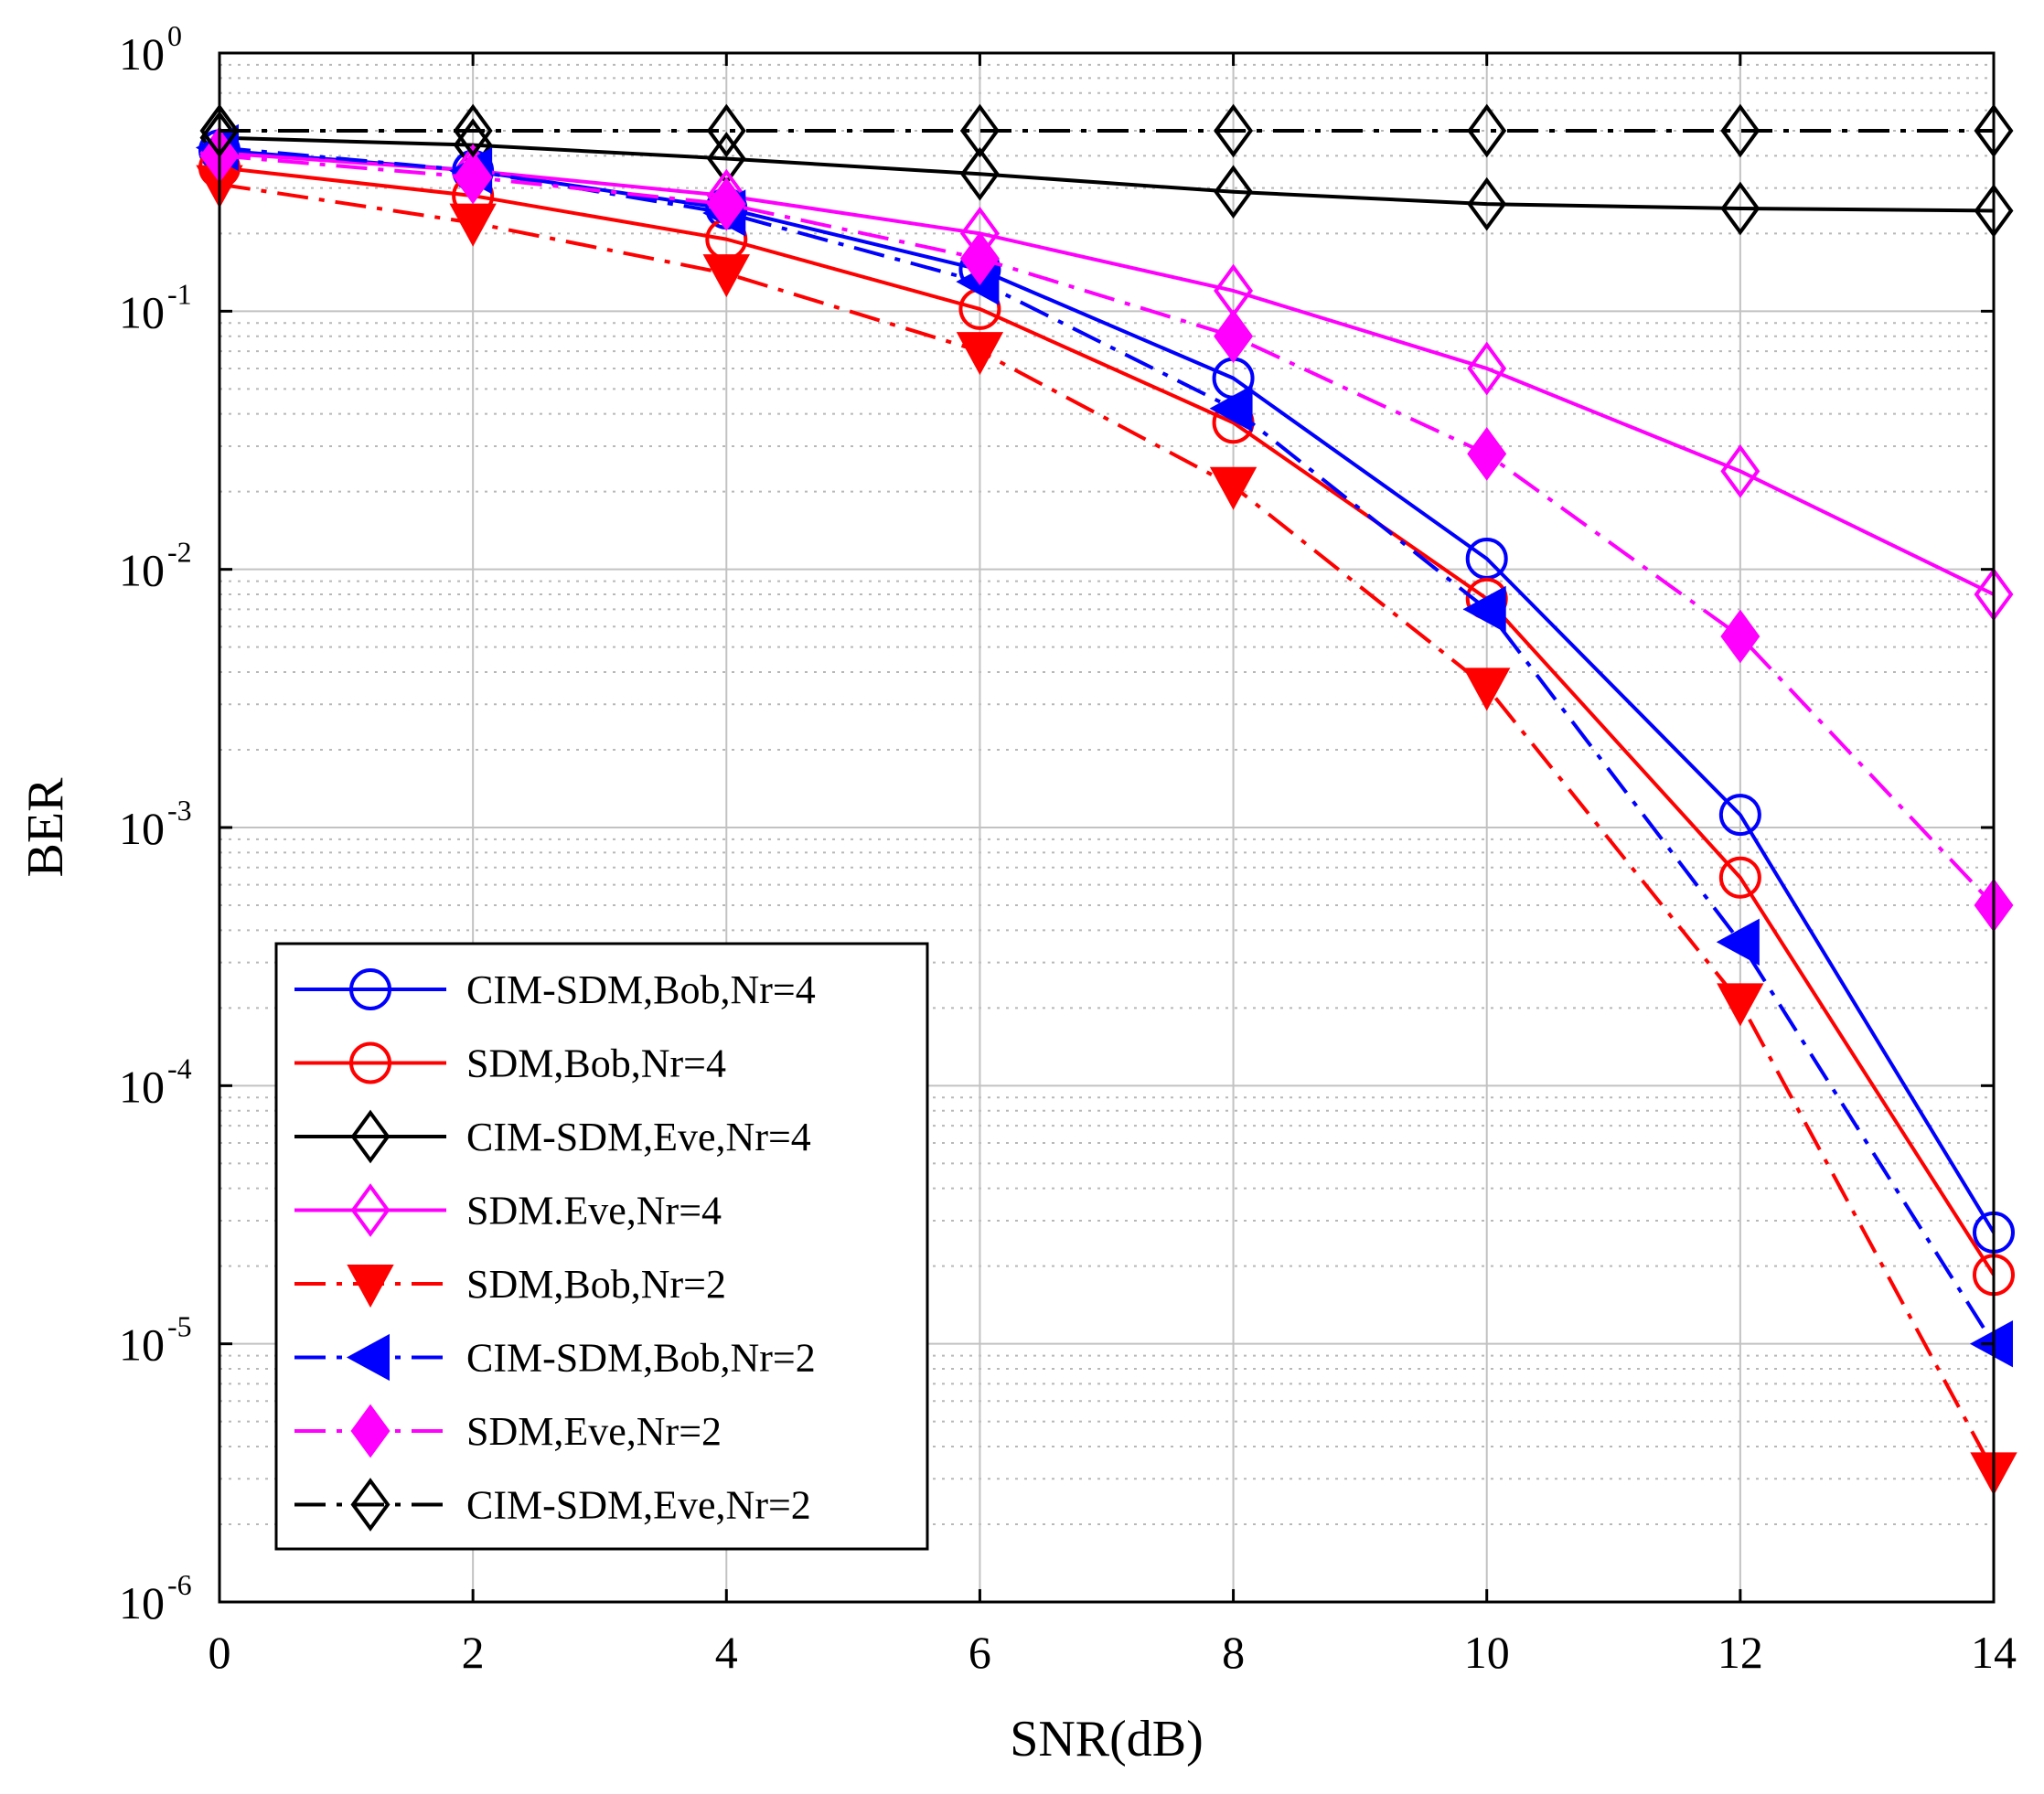 The width and height of the screenshot is (2044, 1794). Describe the element at coordinates (638, 1137) in the screenshot. I see `legend-label: CIM-SDM,Eve,Nr=4` at that location.